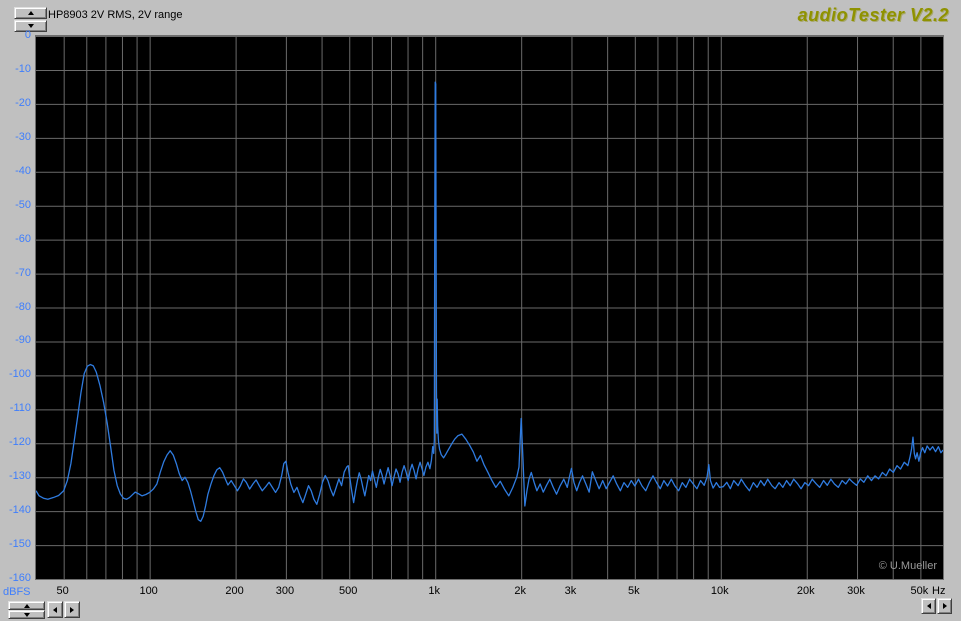  Describe the element at coordinates (19, 544) in the screenshot. I see `y-tick-label: -150` at that location.